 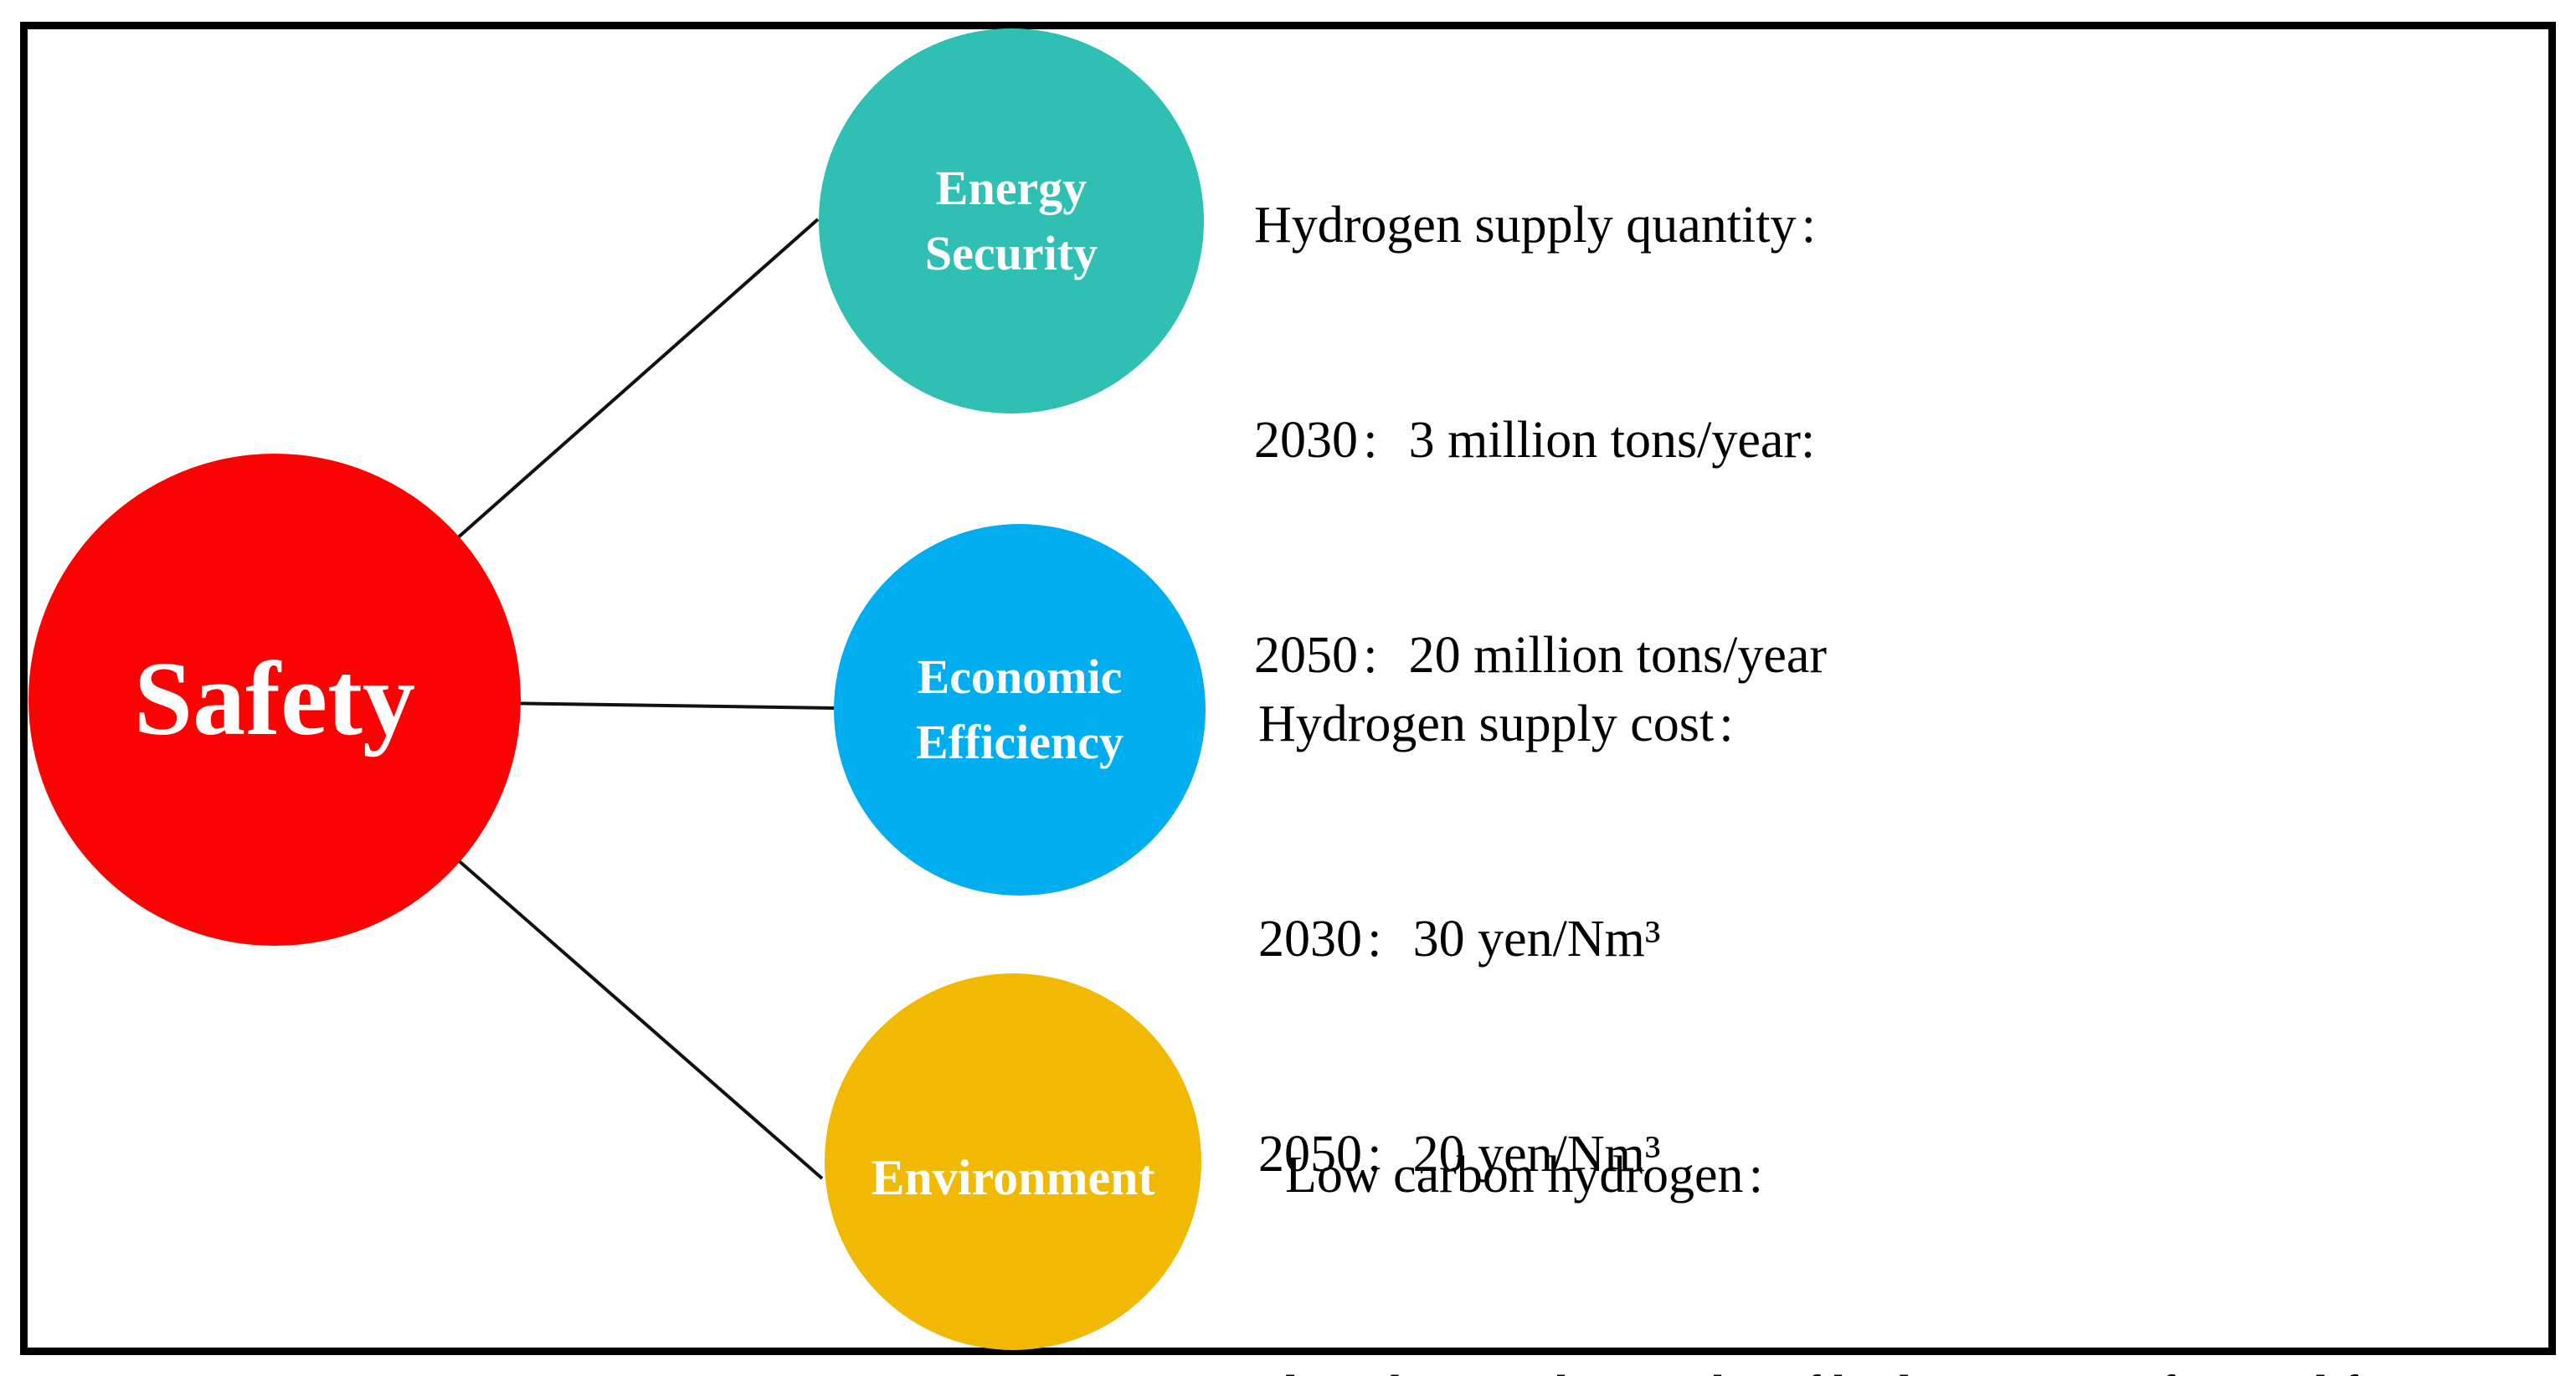 I want to click on safety-circle: Safety, so click(x=275, y=700).